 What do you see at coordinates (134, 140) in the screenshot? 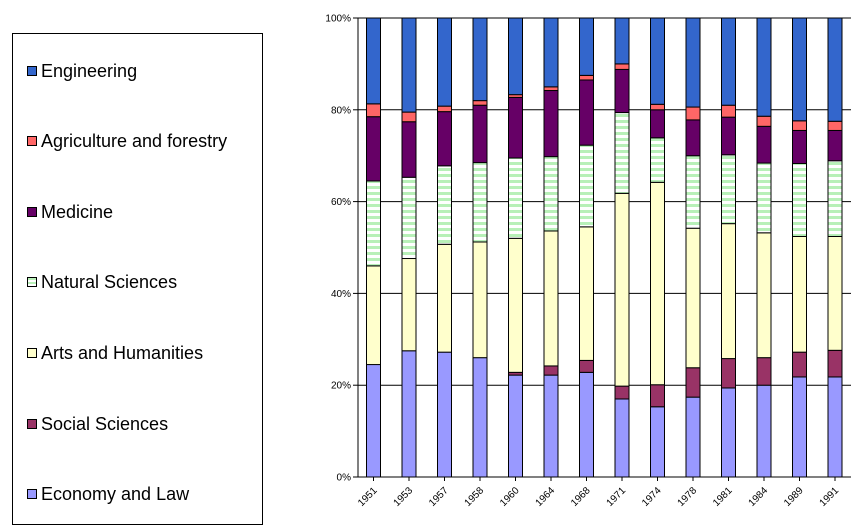
I see `legend-label: Agriculture and forestry` at bounding box center [134, 140].